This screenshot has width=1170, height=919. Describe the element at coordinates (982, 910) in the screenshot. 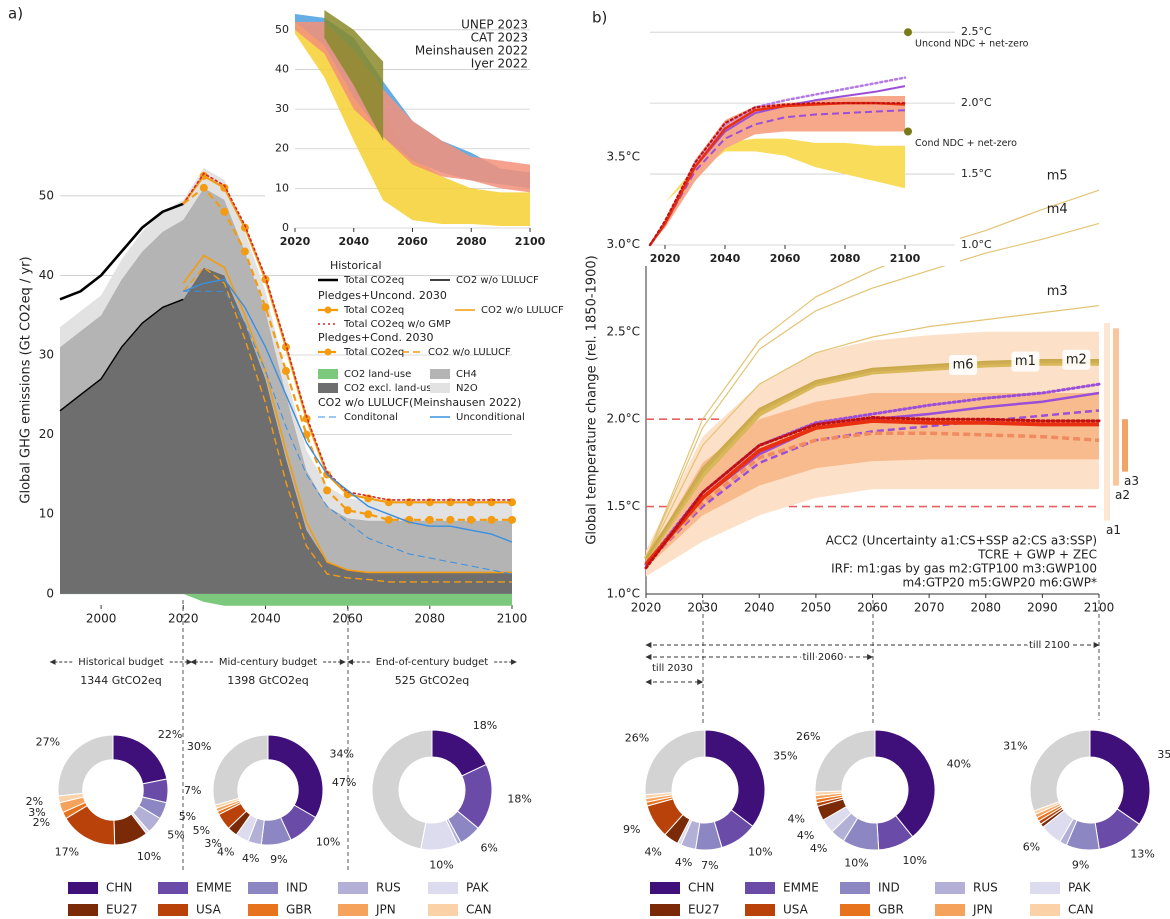

I see `legend-label: JPN` at that location.